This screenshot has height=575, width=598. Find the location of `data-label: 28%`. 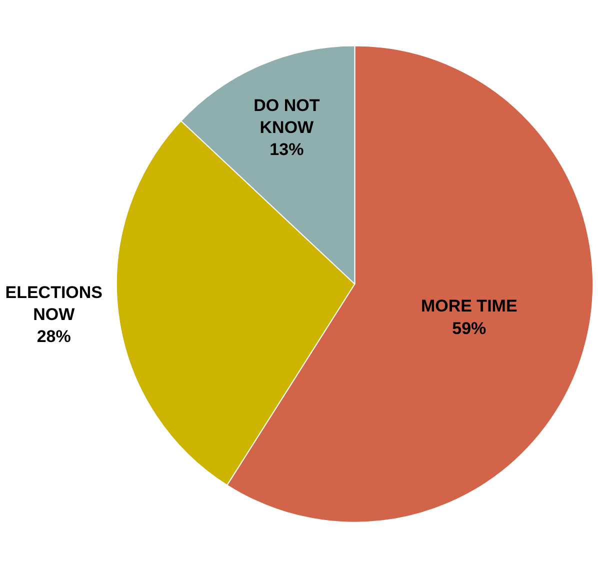

data-label: 28% is located at coordinates (53, 336).